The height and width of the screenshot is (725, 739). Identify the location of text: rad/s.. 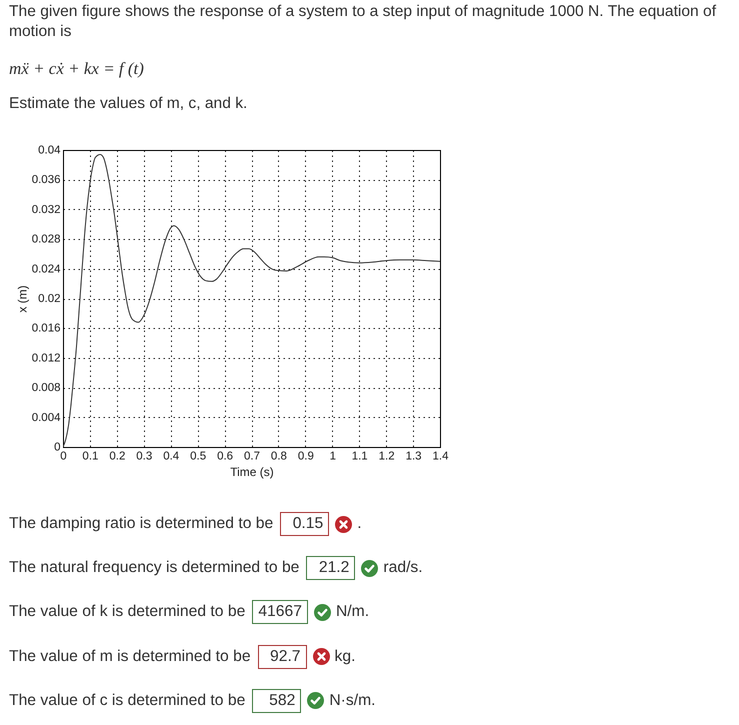
(403, 568).